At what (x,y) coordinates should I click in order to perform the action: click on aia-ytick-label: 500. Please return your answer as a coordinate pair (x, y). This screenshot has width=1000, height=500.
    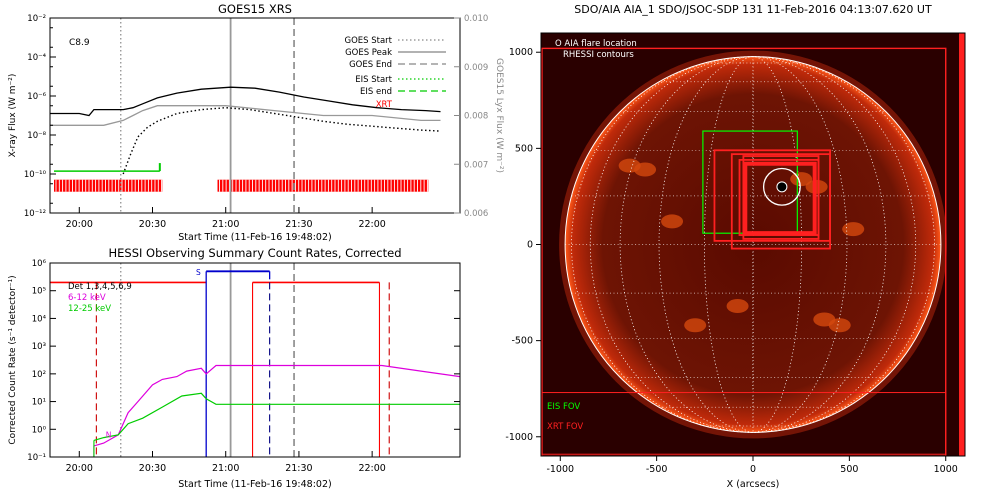
    Looking at the image, I should click on (524, 148).